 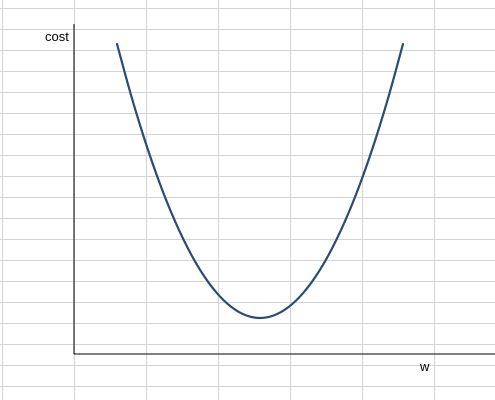 What do you see at coordinates (57, 36) in the screenshot?
I see `y-axis-label: cost` at bounding box center [57, 36].